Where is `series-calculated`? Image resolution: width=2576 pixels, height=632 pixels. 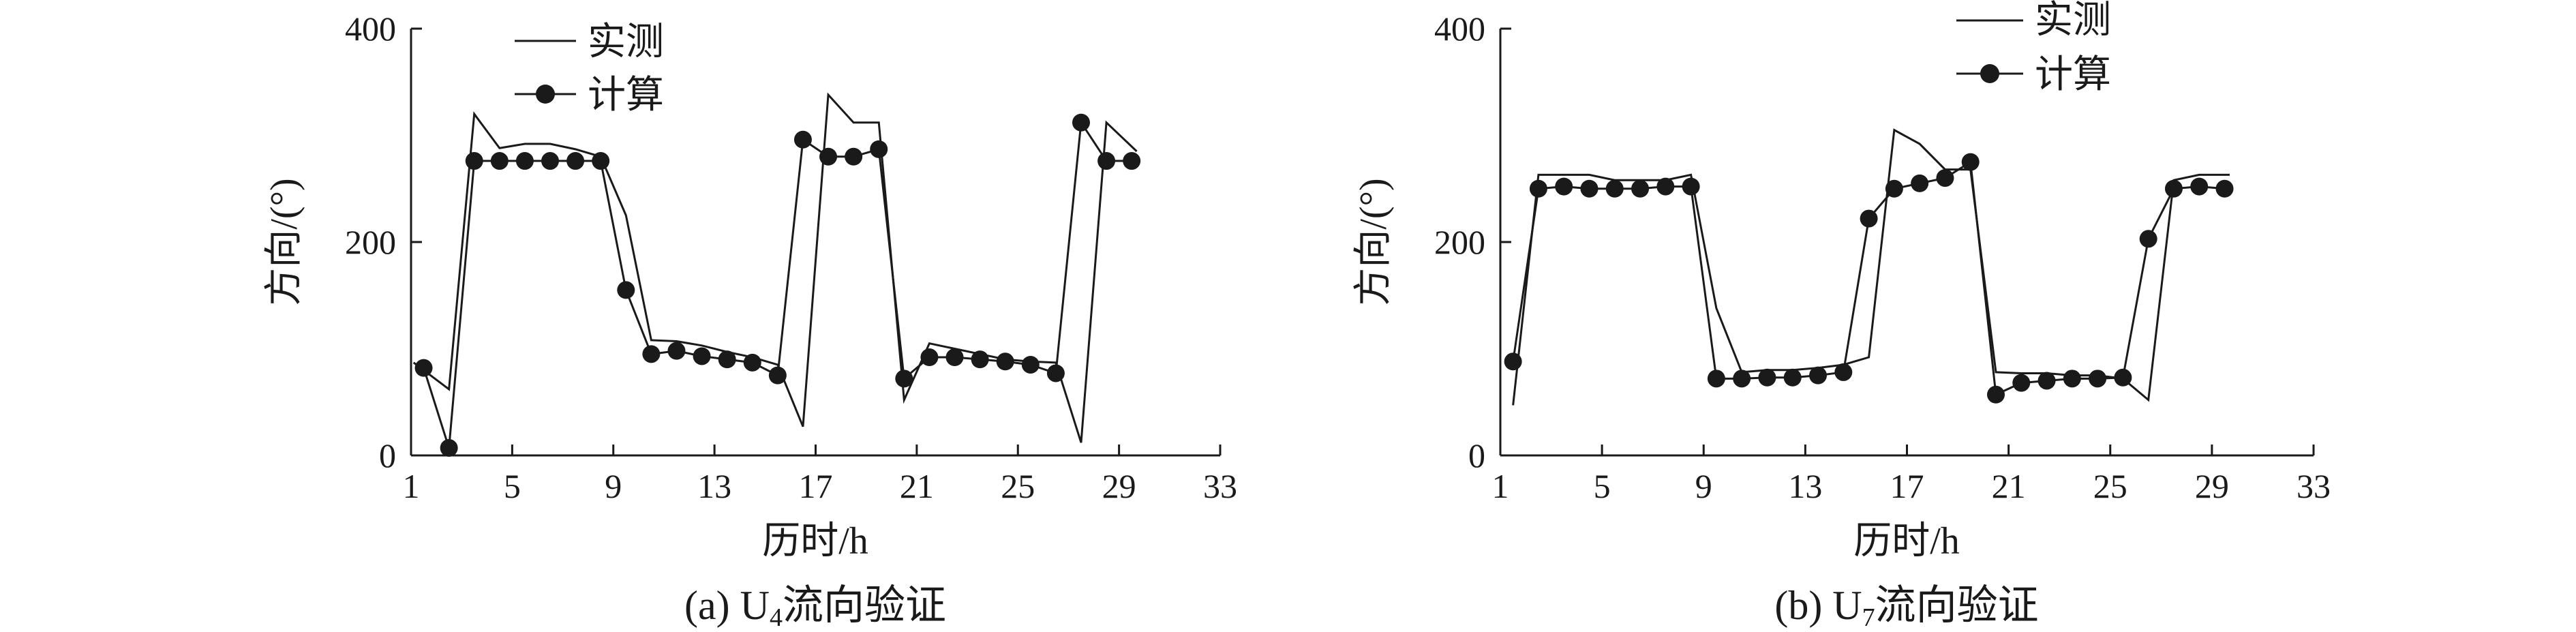 series-calculated is located at coordinates (1869, 278).